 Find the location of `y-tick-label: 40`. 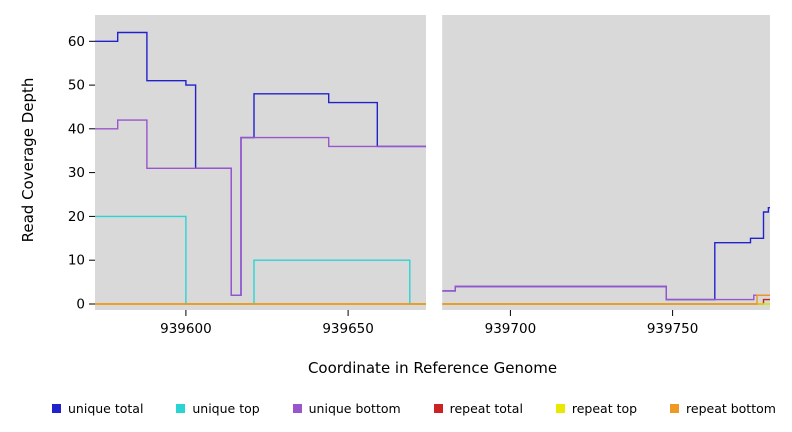

y-tick-label: 40 is located at coordinates (76, 129).